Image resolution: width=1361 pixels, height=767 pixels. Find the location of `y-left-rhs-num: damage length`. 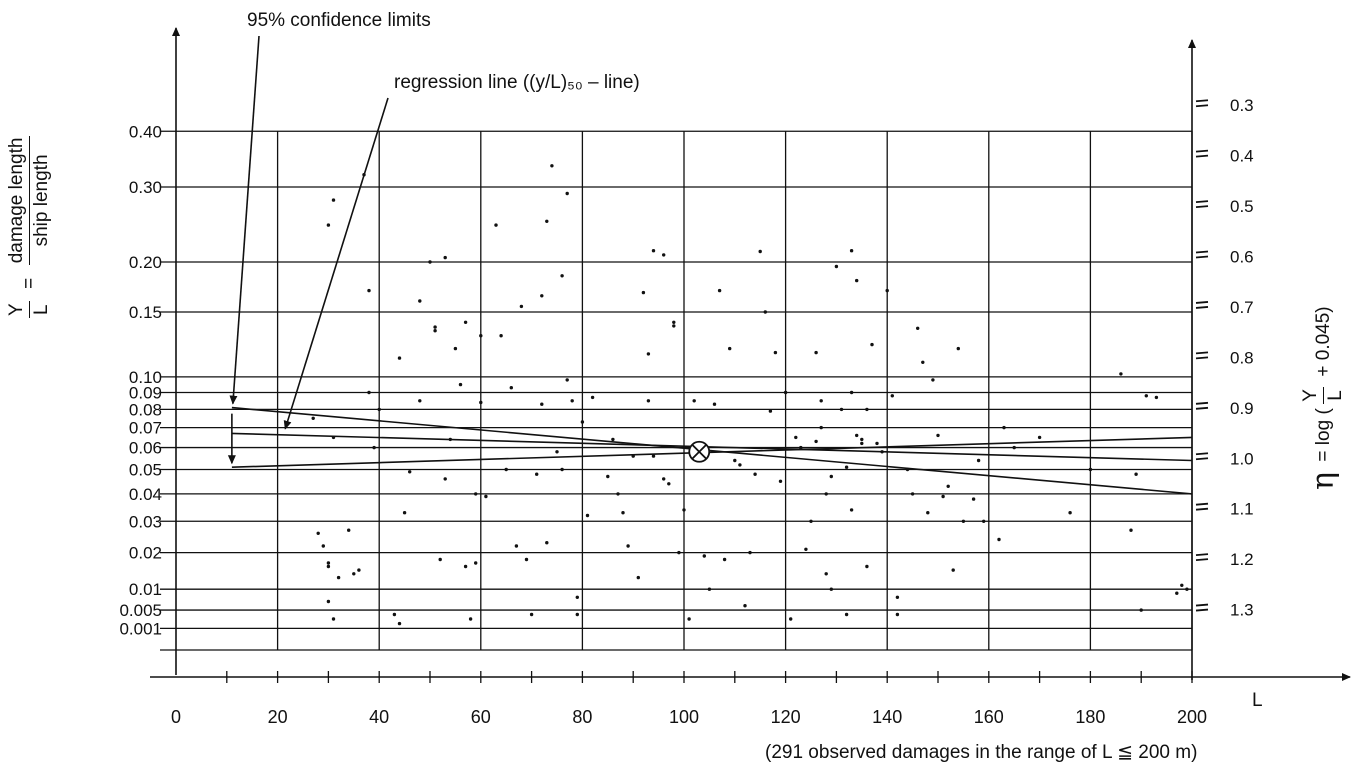

y-left-rhs-num: damage length is located at coordinates (18, 200).